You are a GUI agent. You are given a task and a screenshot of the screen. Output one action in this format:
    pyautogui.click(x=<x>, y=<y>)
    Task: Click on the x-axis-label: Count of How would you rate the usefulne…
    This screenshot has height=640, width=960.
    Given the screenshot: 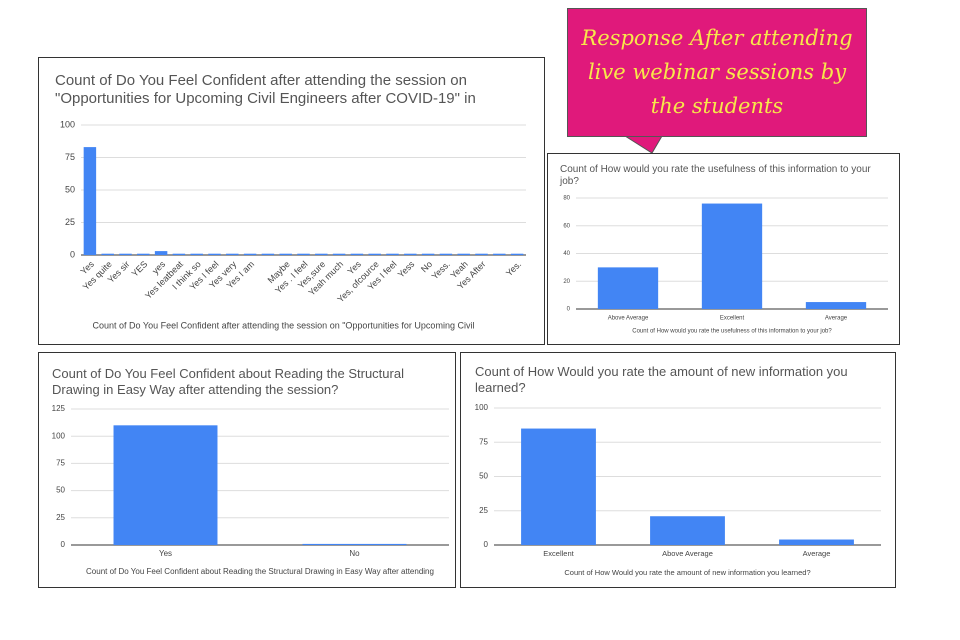 What is the action you would take?
    pyautogui.click(x=732, y=332)
    